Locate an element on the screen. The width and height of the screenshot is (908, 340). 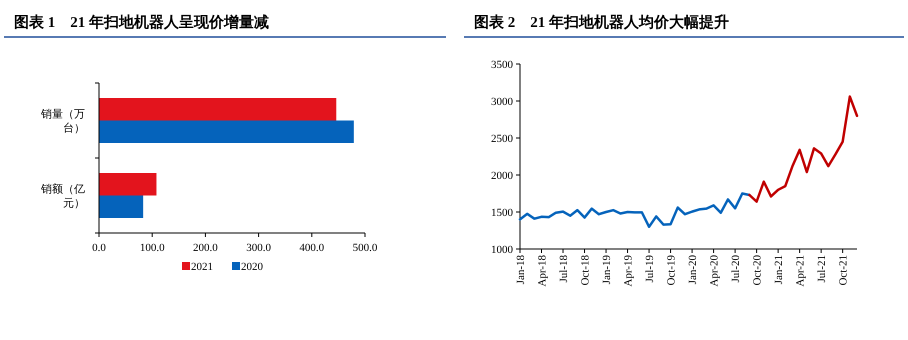
legend-label: 2021 is located at coordinates (202, 267).